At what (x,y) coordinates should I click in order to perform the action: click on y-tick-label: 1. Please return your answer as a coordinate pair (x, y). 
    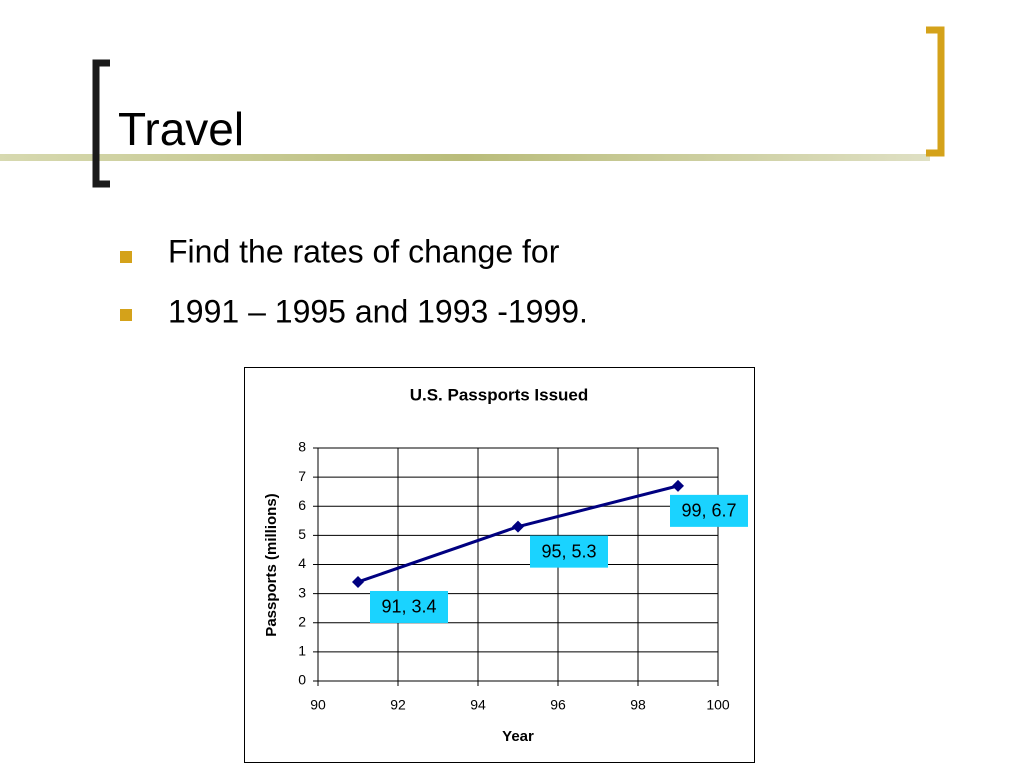
    Looking at the image, I should click on (302, 651).